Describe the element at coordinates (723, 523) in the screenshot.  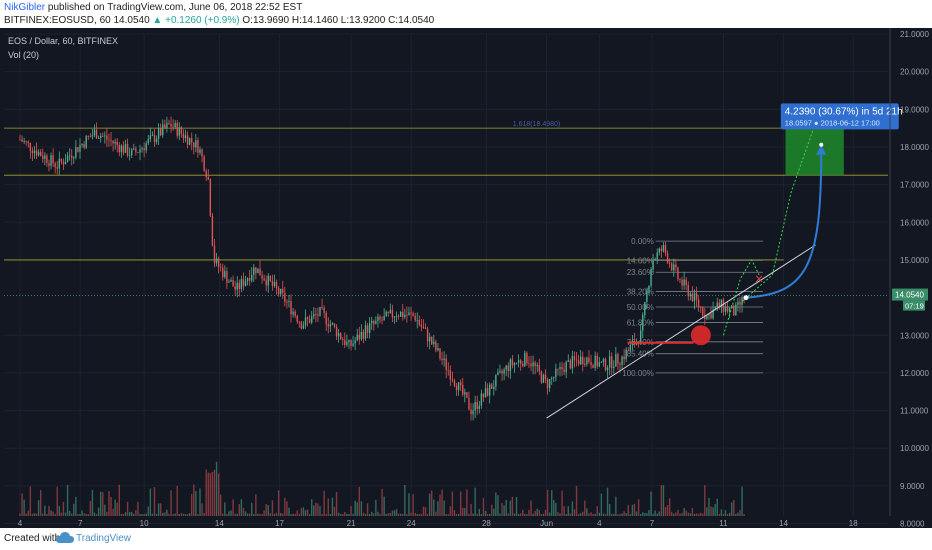
I see `x-tick-label: 11` at that location.